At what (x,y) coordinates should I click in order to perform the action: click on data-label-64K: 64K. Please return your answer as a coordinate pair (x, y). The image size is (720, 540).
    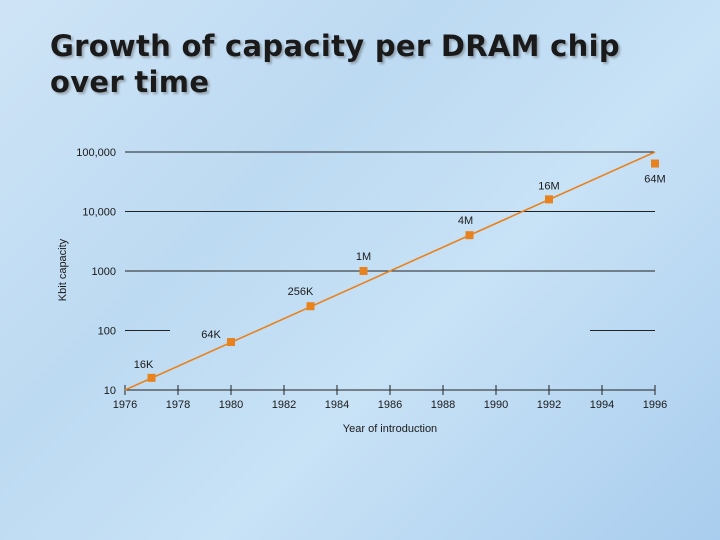
    Looking at the image, I should click on (211, 335).